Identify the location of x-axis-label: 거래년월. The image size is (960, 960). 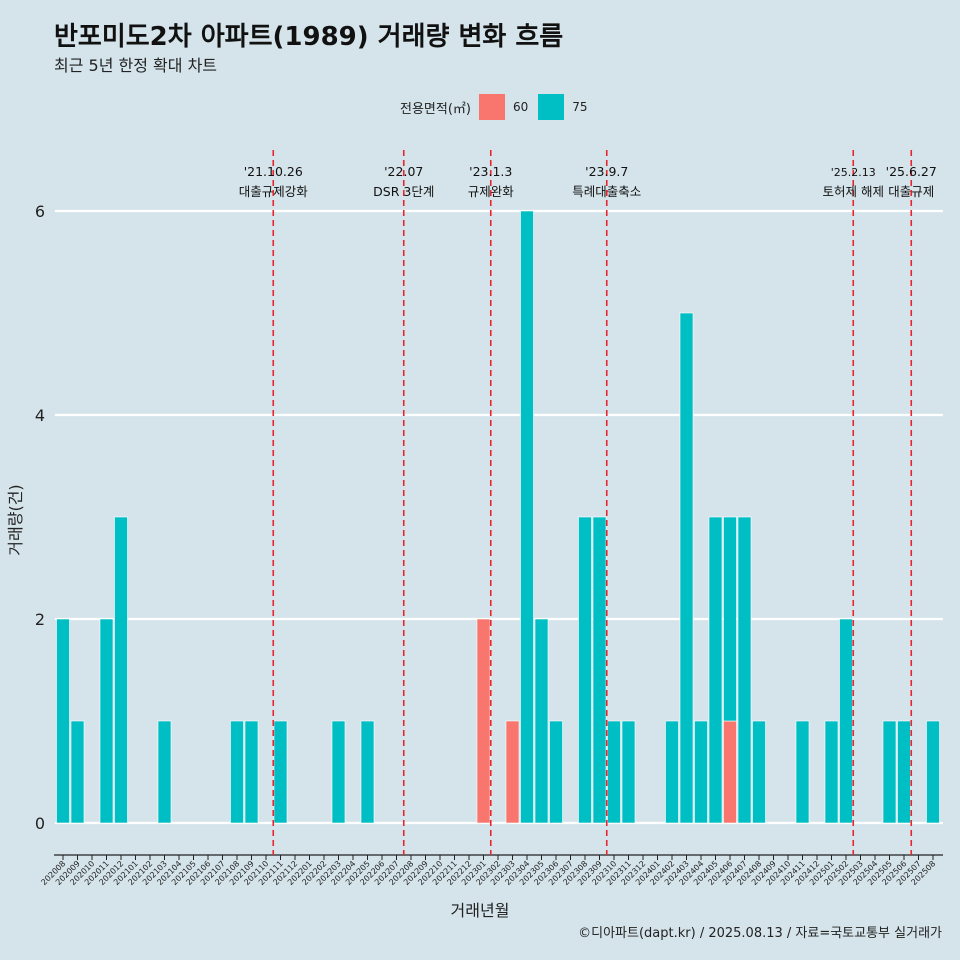
(480, 910).